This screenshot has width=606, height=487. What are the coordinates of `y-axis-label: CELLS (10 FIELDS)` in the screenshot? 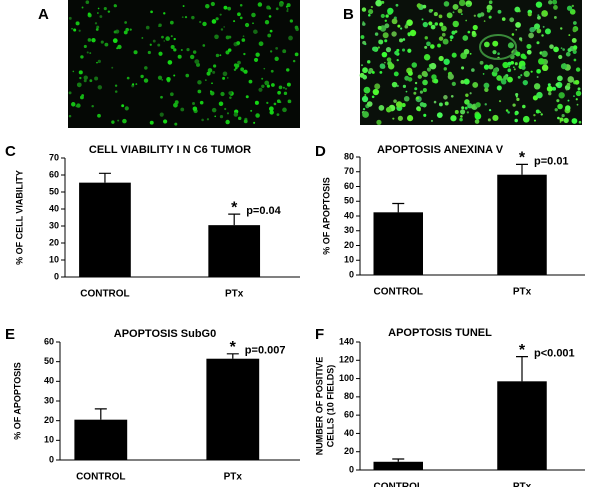 It's located at (330, 406).